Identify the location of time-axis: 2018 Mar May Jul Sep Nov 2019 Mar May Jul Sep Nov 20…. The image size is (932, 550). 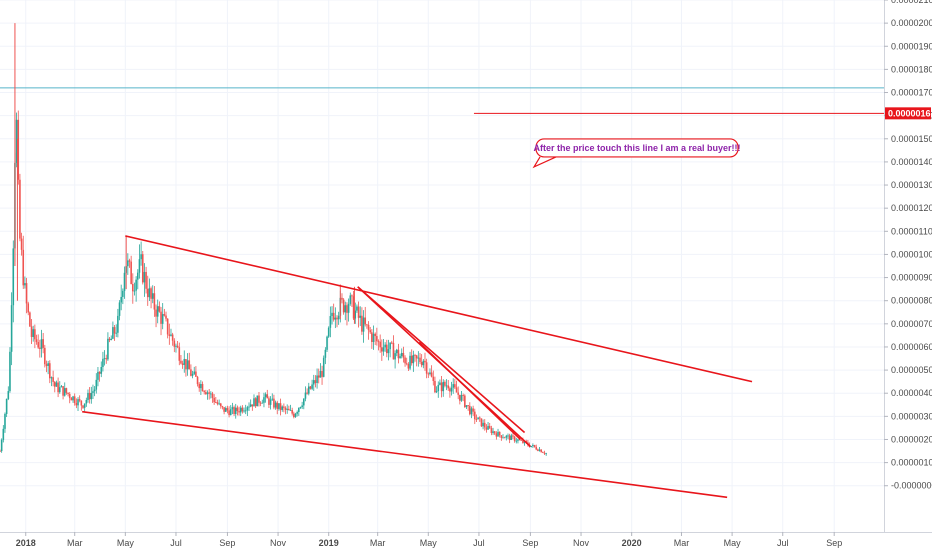
(429, 540).